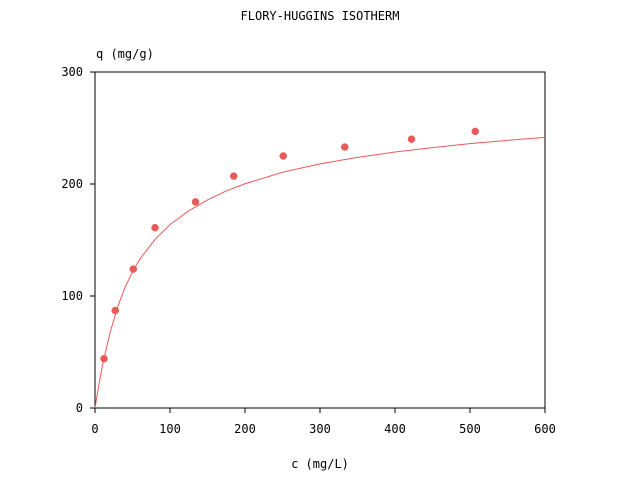  Describe the element at coordinates (320, 429) in the screenshot. I see `x-tick-label: 300` at that location.